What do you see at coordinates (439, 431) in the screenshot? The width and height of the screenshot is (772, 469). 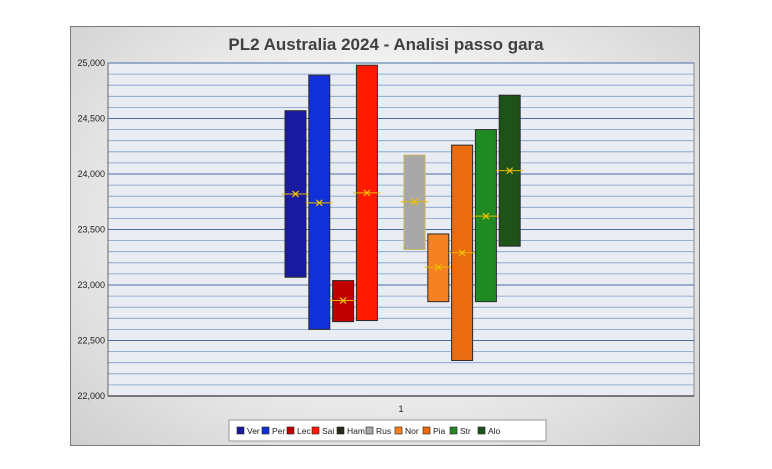 I see `legend-label: Pia` at bounding box center [439, 431].